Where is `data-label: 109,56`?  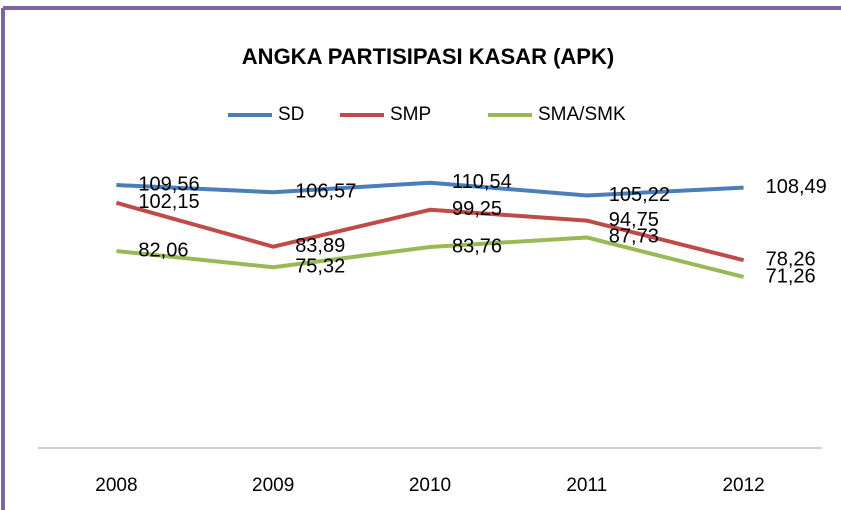
data-label: 109,56 is located at coordinates (168, 184).